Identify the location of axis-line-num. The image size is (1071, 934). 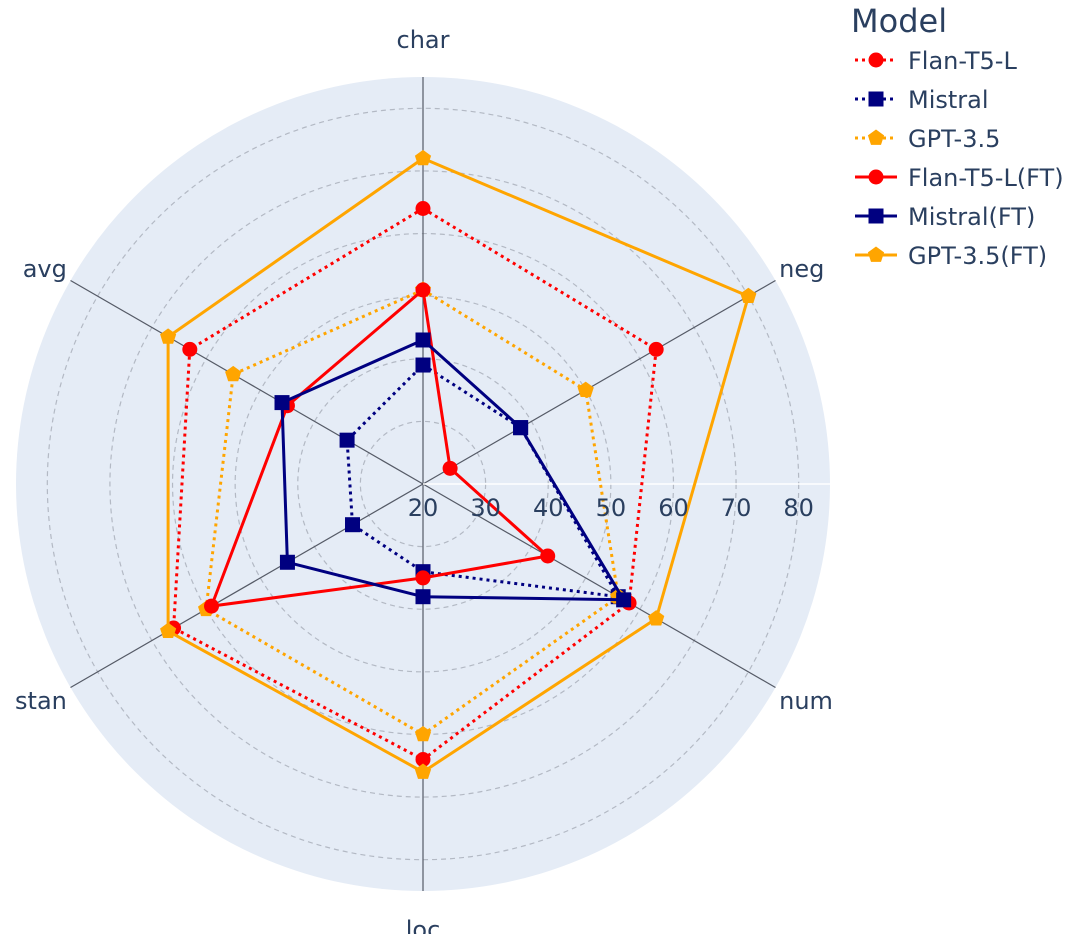
(599, 586).